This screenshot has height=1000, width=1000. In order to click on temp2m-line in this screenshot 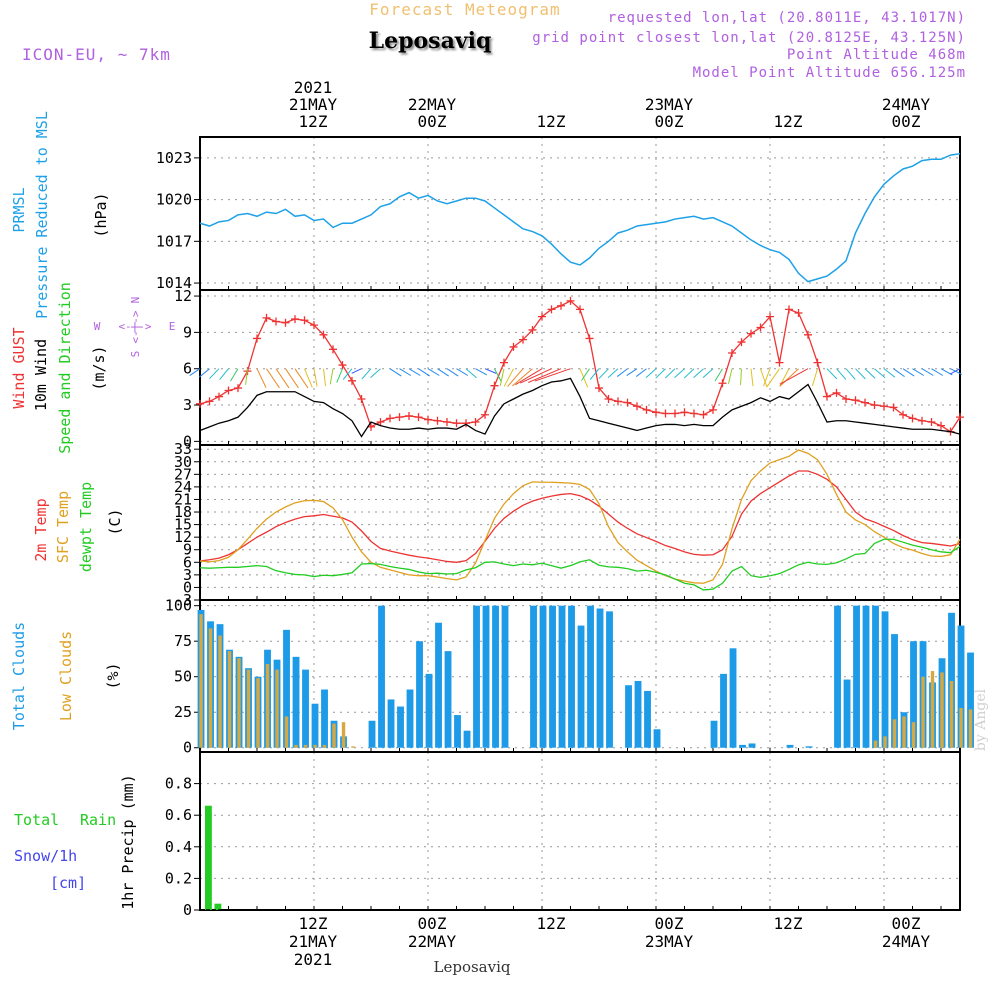, I will do `click(580, 516)`.